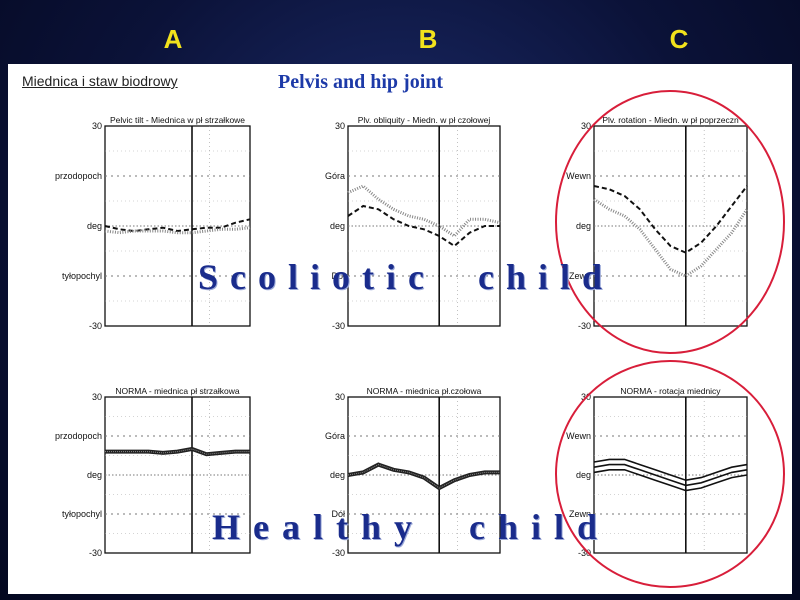 This screenshot has height=600, width=800. Describe the element at coordinates (177, 391) in the screenshot. I see `chart-title: NORMA - miednica pł strzałkowa` at that location.